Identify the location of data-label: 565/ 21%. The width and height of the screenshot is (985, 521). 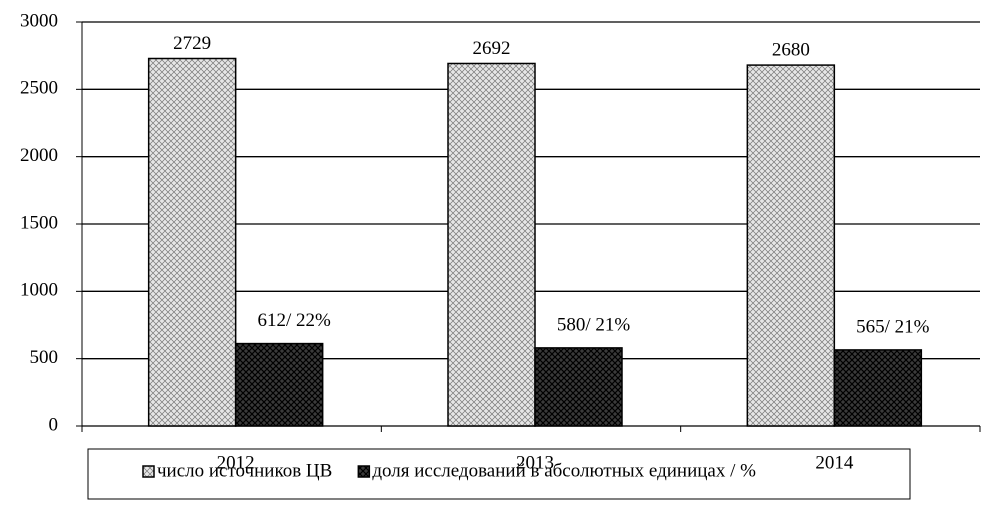
(893, 326).